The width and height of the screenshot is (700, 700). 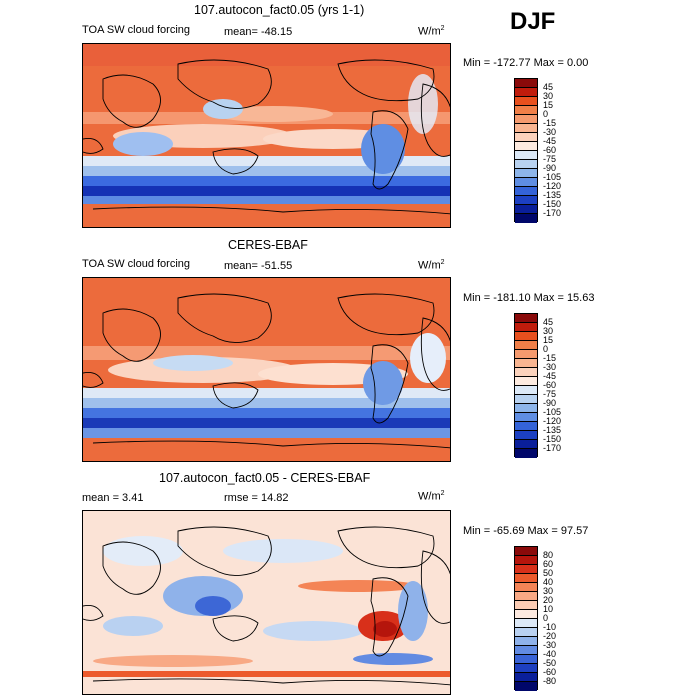 What do you see at coordinates (548, 600) in the screenshot?
I see `colorbar-tick-label: 20` at bounding box center [548, 600].